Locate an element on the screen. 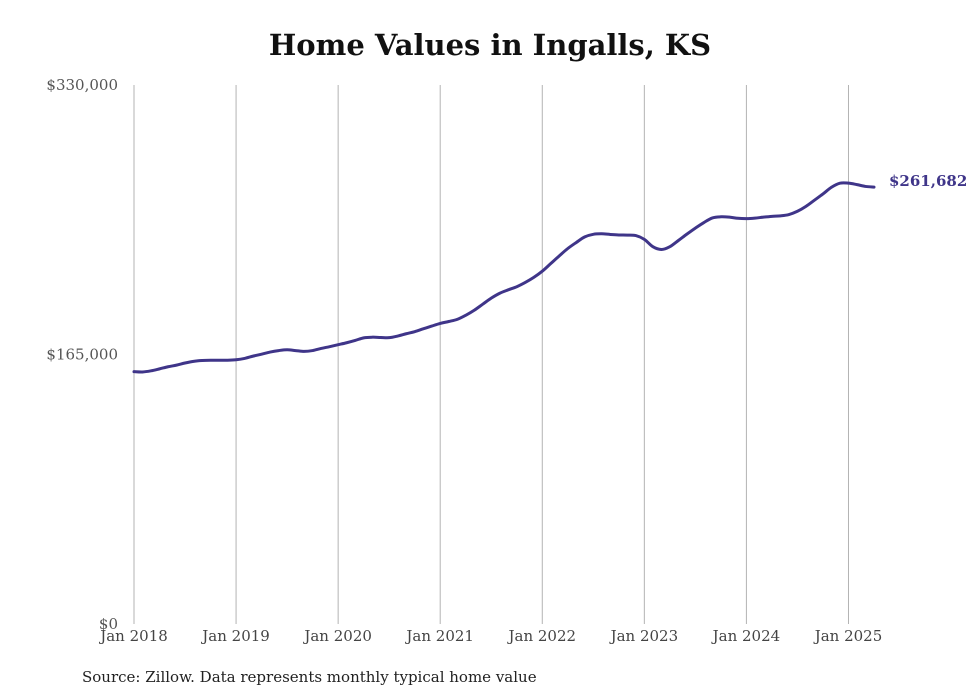  x-tick-label: Jan 2020 is located at coordinates (337, 636).